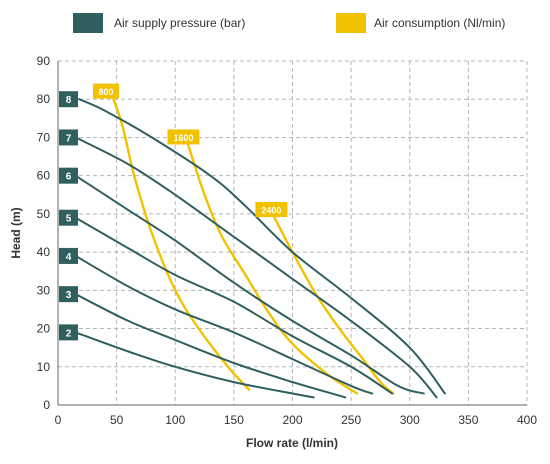 The height and width of the screenshot is (464, 550). What do you see at coordinates (44, 329) in the screenshot?
I see `y-tick-label: 20` at bounding box center [44, 329].